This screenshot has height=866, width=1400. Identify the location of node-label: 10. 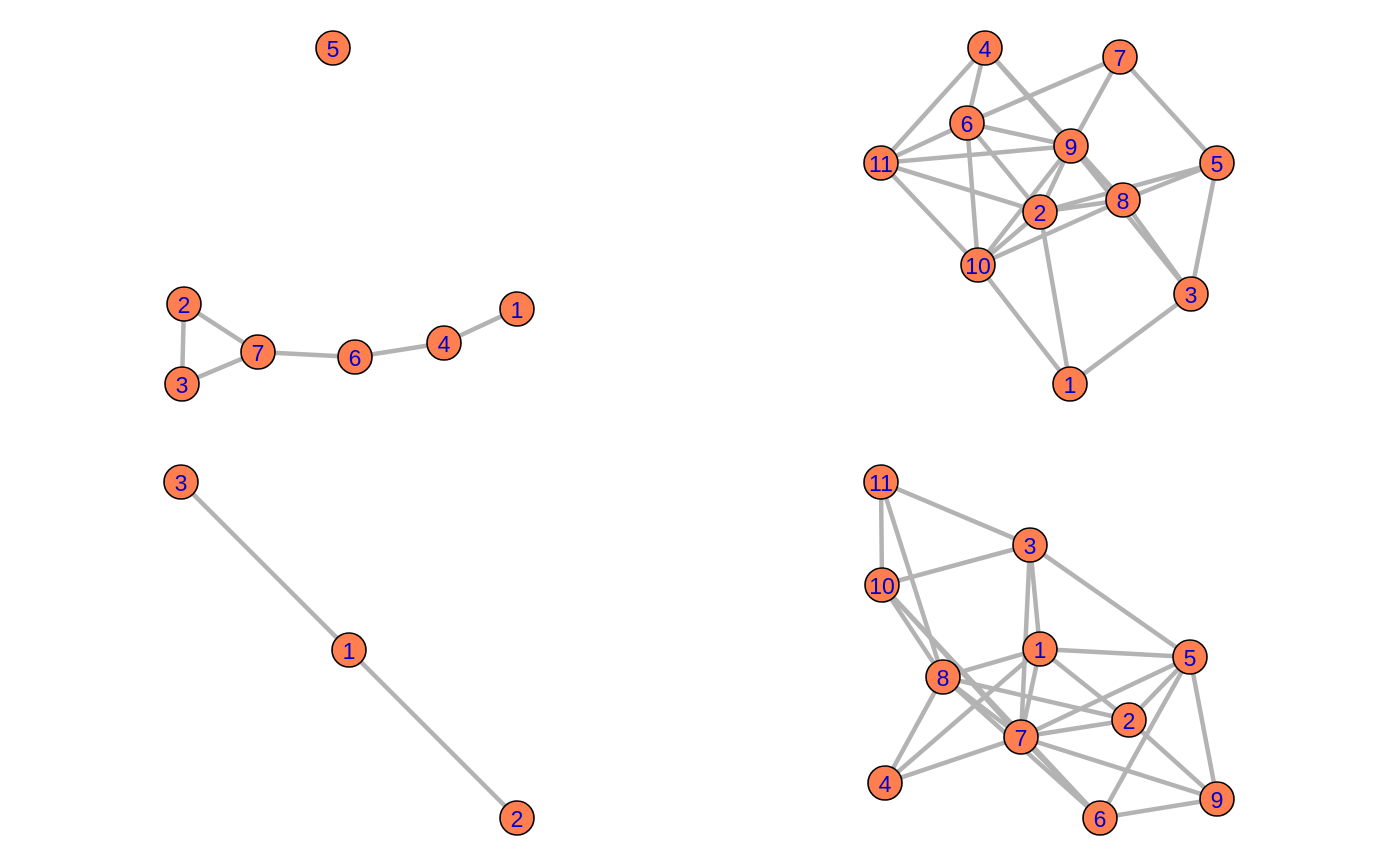
(978, 266).